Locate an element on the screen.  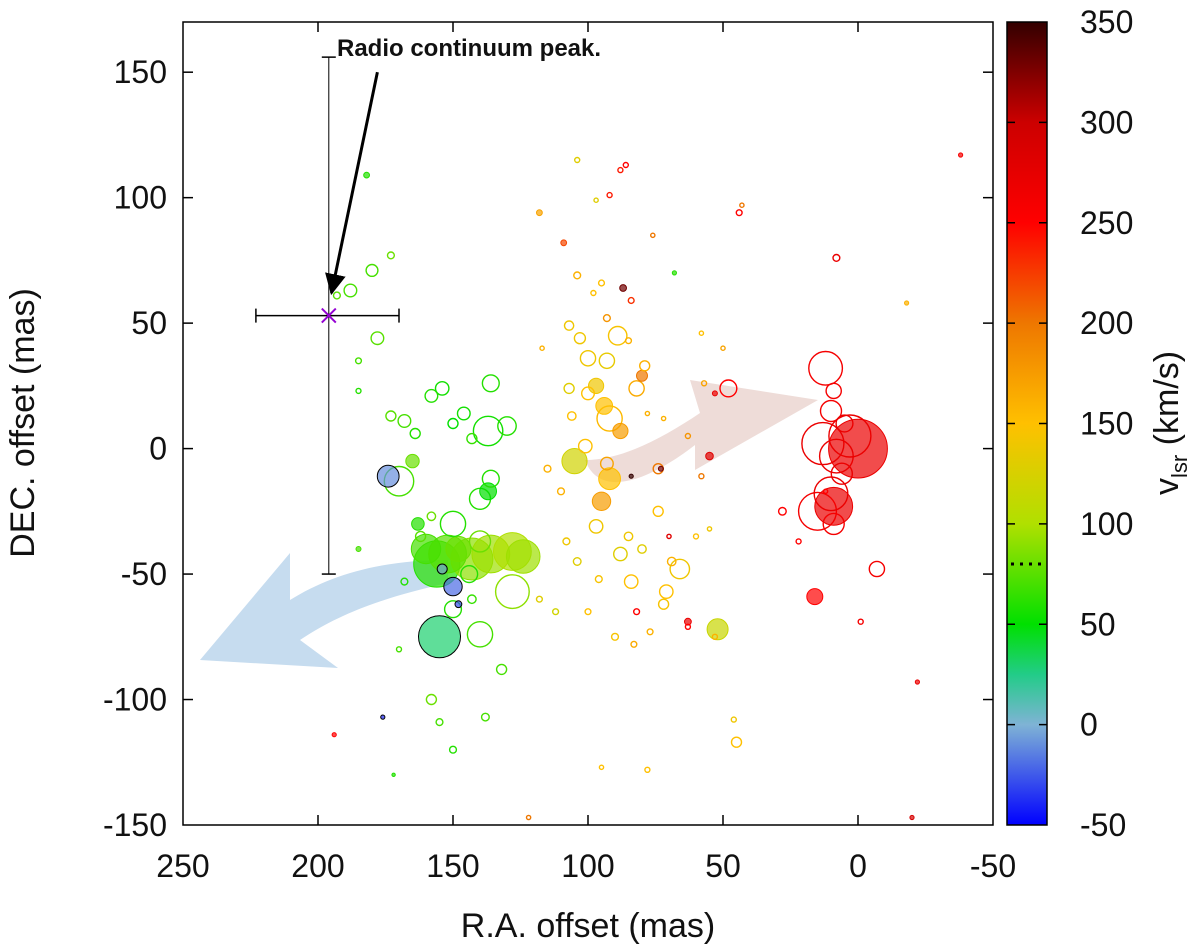
annotation-arrow is located at coordinates (352, 183).